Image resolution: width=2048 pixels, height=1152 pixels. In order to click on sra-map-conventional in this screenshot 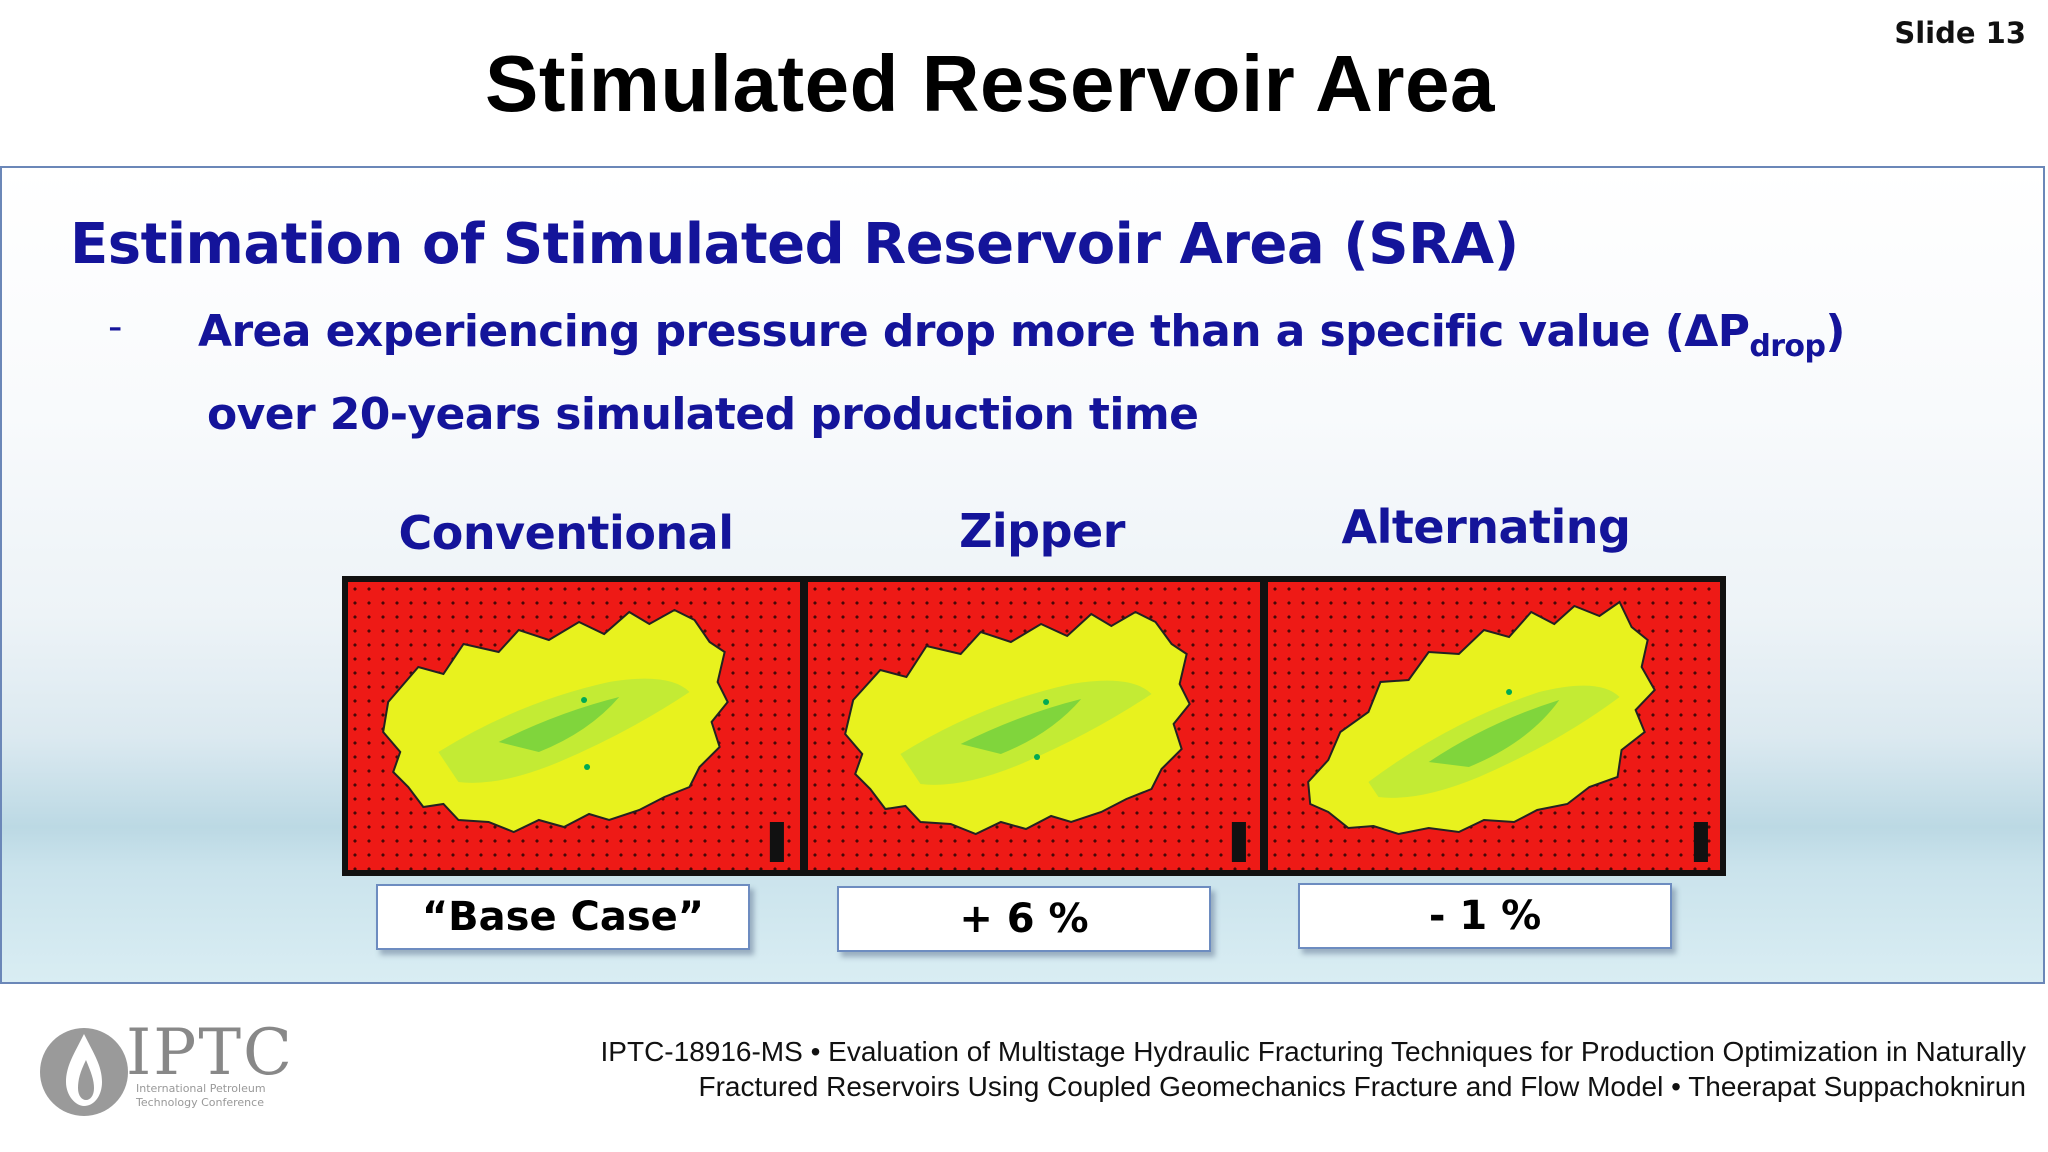, I will do `click(574, 726)`.